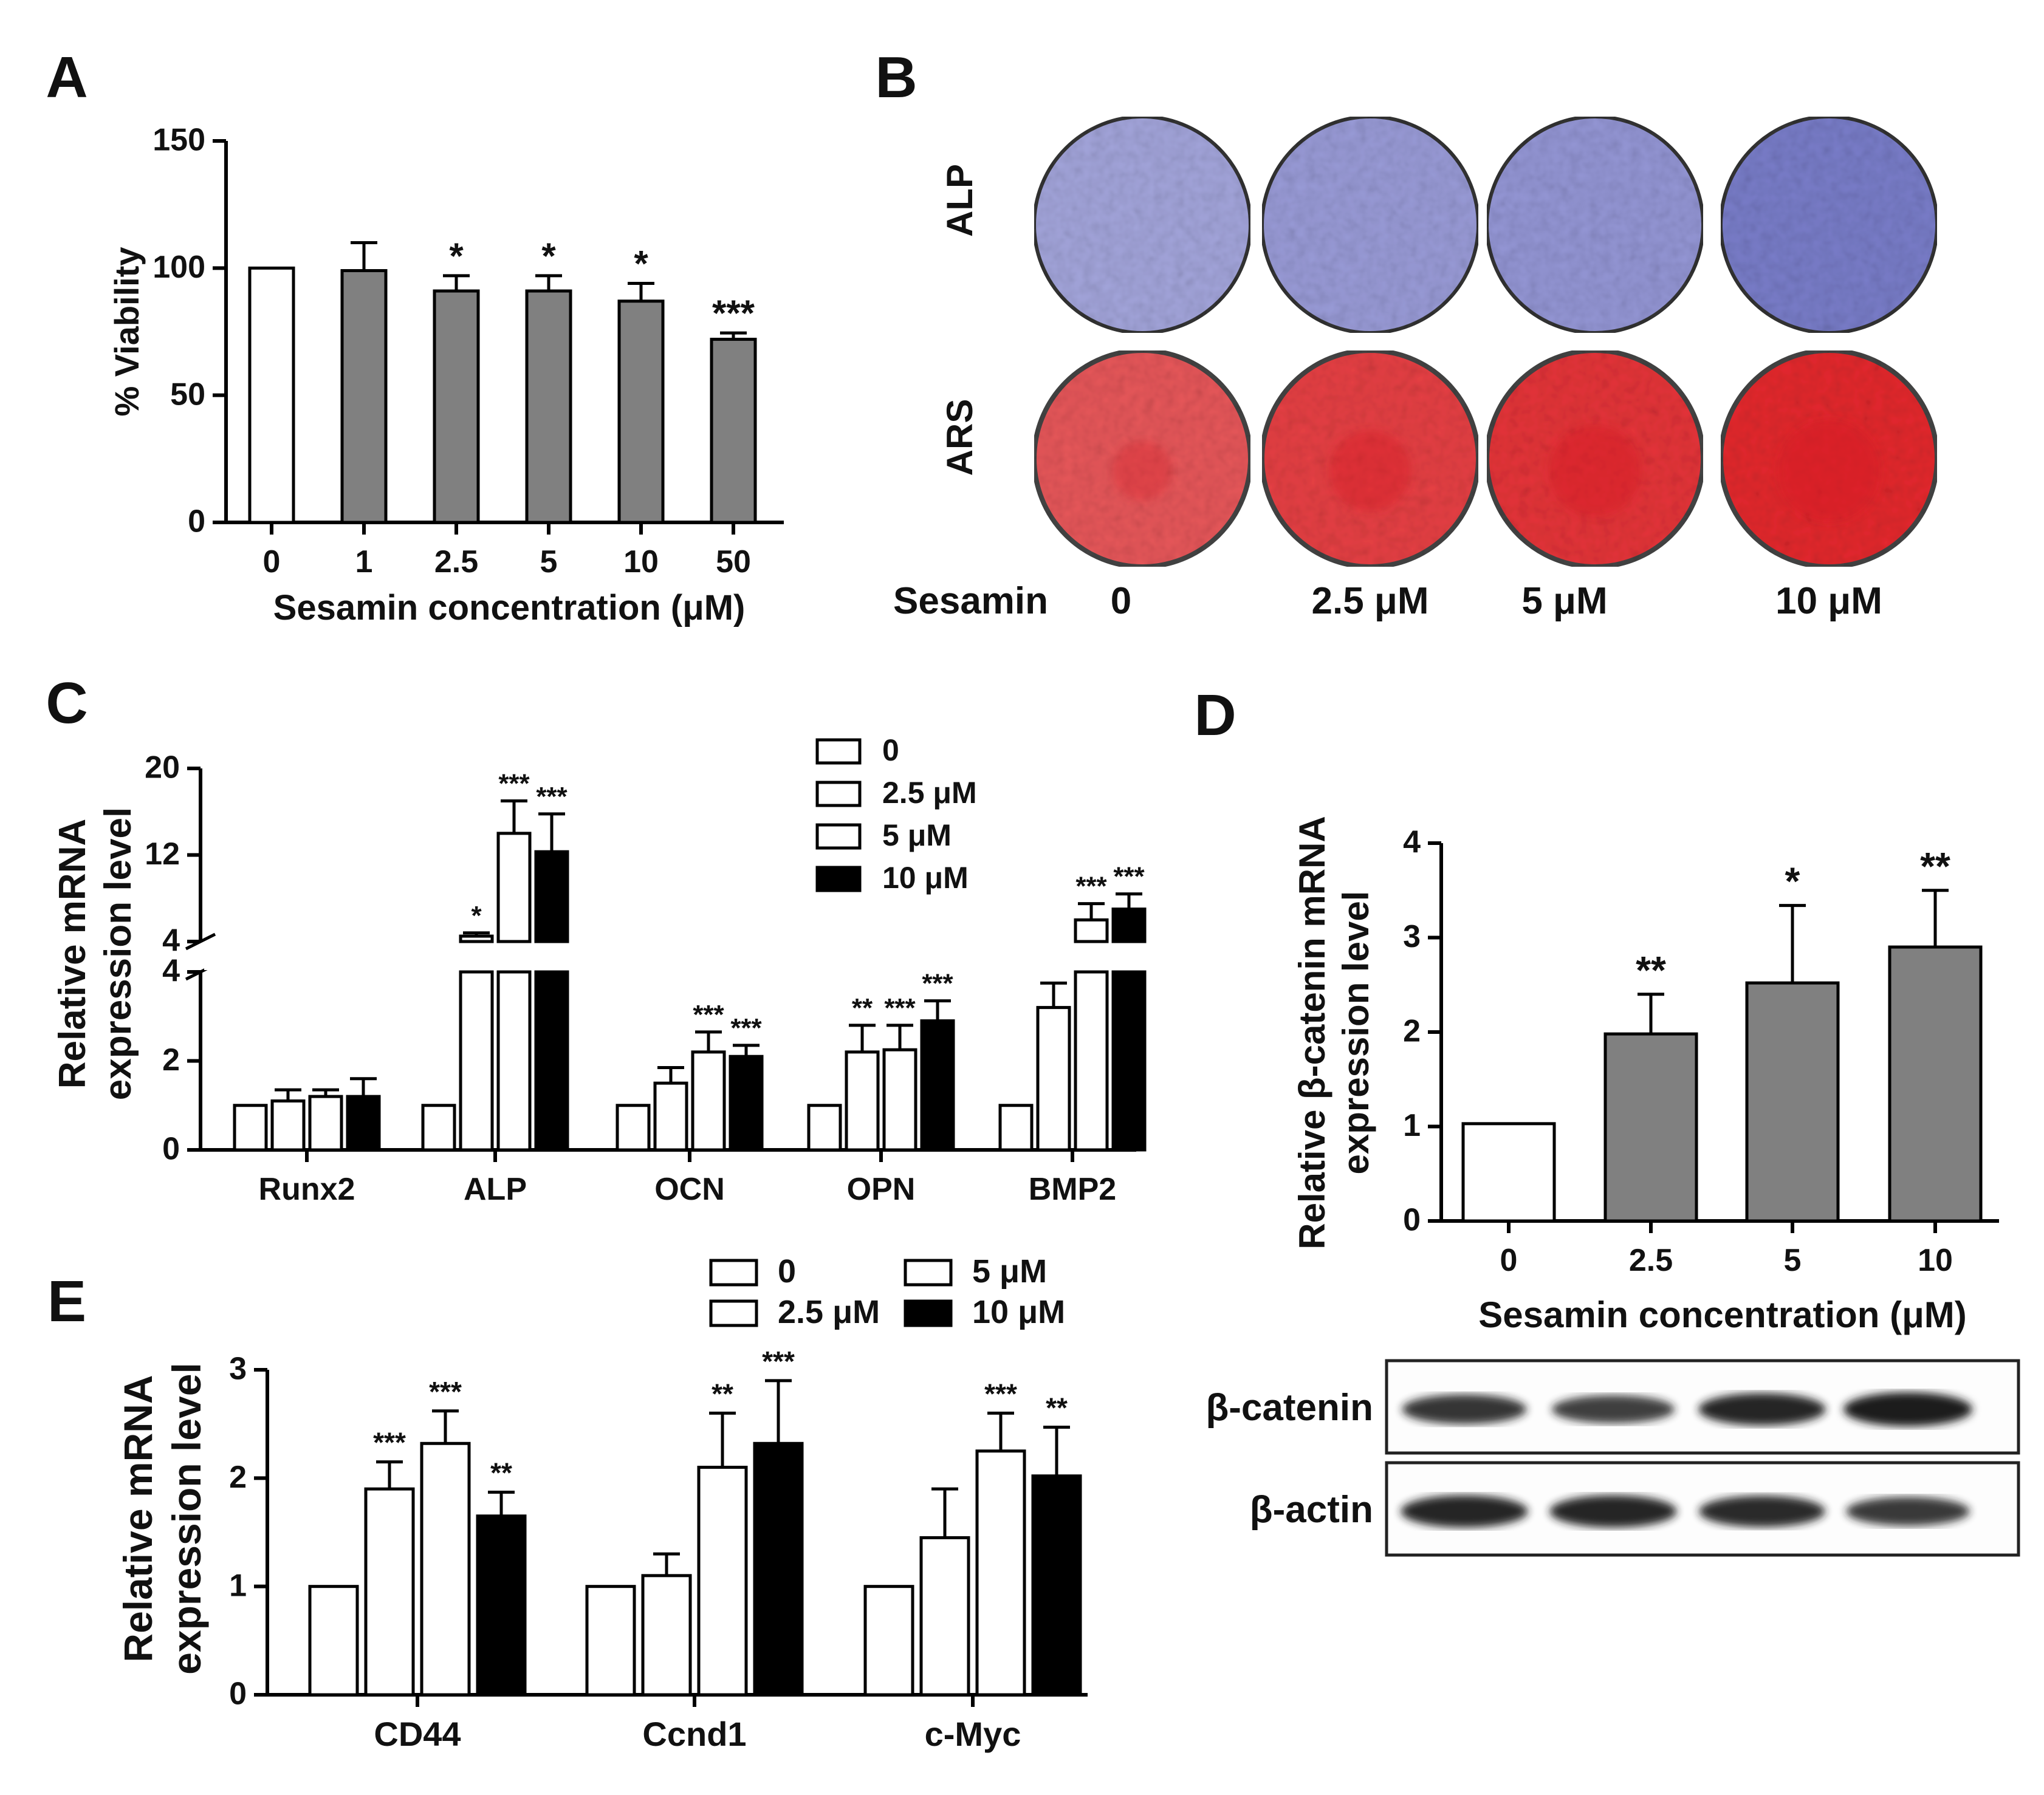 This screenshot has width=2044, height=1795. What do you see at coordinates (364, 562) in the screenshot?
I see `panel-a-x-tick-label: 1` at bounding box center [364, 562].